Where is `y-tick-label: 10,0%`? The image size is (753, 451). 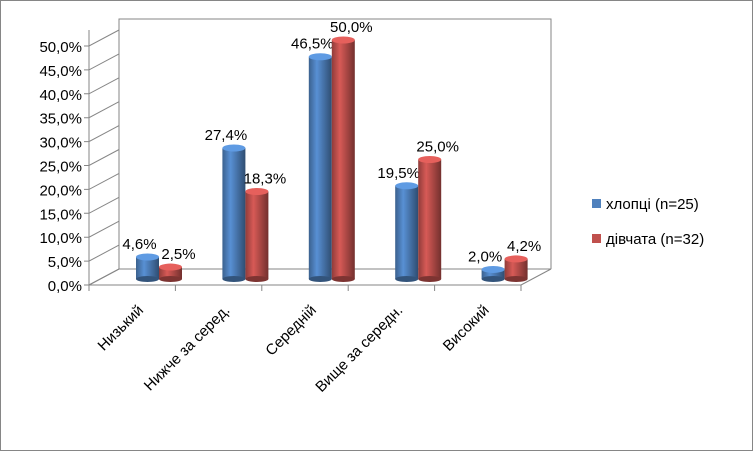
y-tick-label: 10,0% is located at coordinates (60, 238).